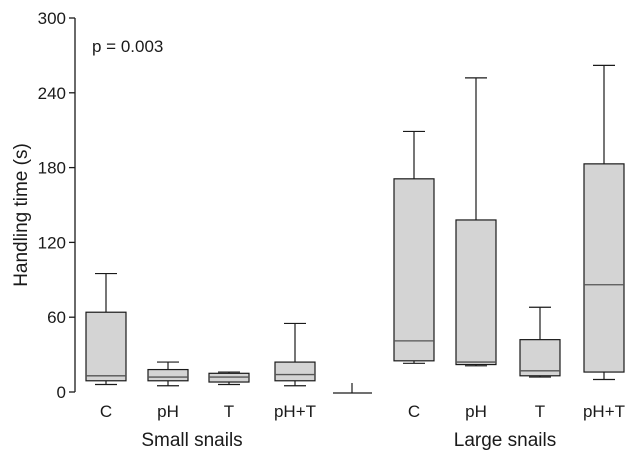  What do you see at coordinates (52, 93) in the screenshot?
I see `y-tick-label: 240` at bounding box center [52, 93].